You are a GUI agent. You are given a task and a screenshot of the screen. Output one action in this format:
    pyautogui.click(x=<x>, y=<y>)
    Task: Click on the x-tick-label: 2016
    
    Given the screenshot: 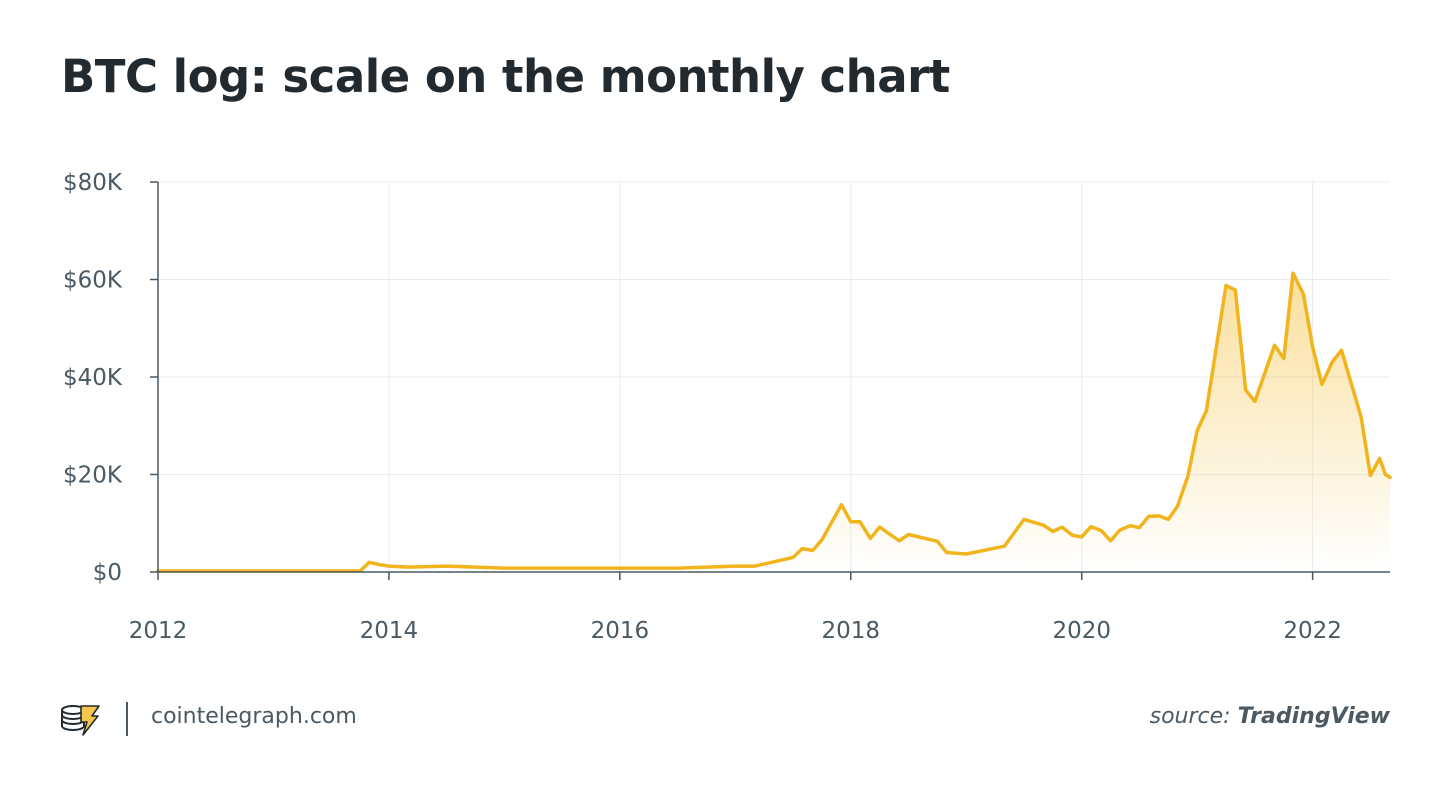 What is the action you would take?
    pyautogui.click(x=620, y=631)
    